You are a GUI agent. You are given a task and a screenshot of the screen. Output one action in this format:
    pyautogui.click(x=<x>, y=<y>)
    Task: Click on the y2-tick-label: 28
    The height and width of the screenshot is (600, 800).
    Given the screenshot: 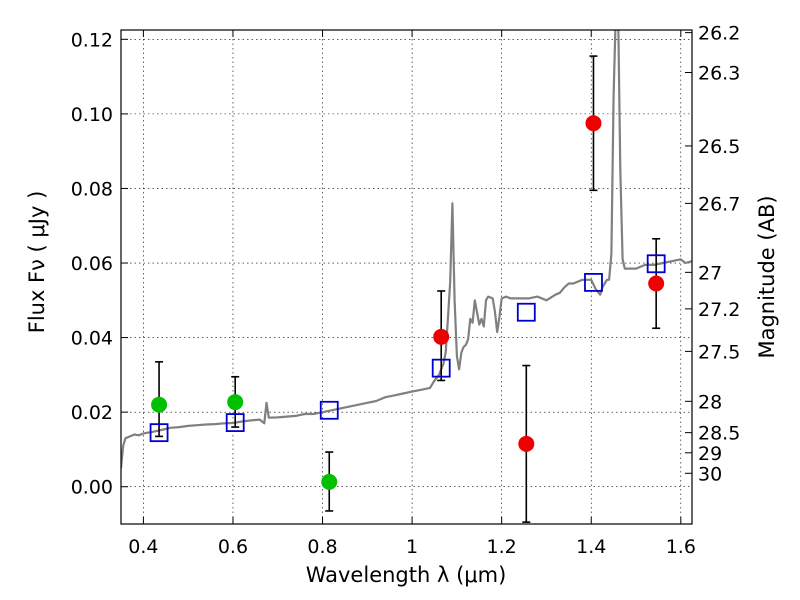 What is the action you would take?
    pyautogui.click(x=710, y=402)
    